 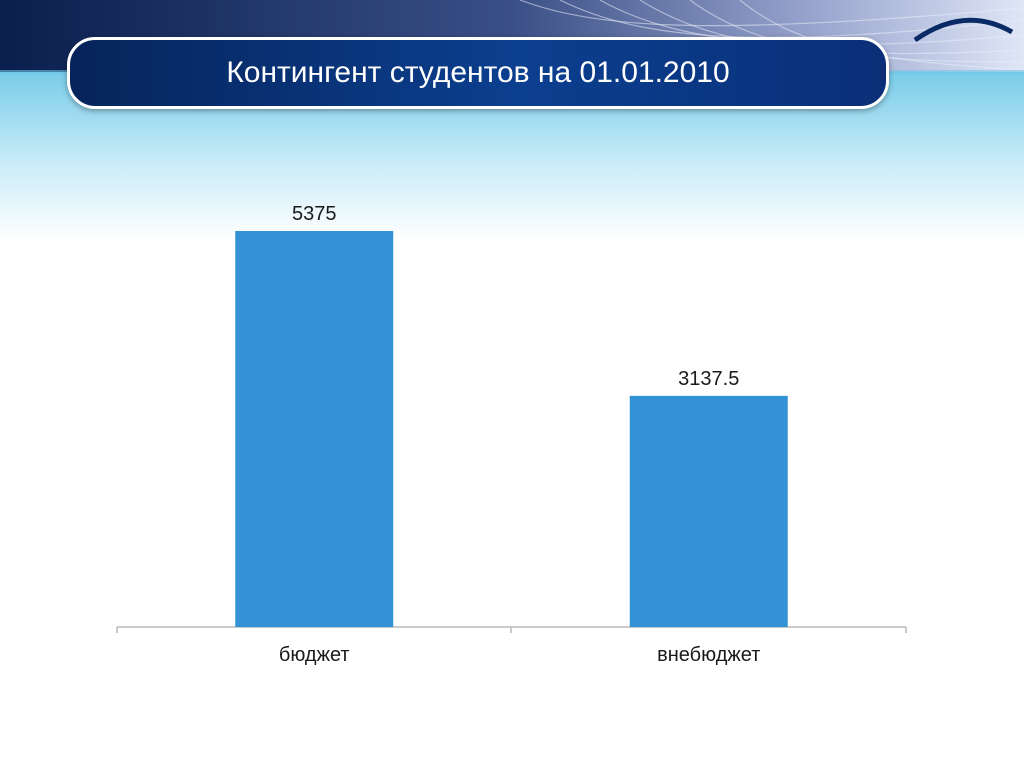 I want to click on category-label: внебюджет, so click(x=708, y=655).